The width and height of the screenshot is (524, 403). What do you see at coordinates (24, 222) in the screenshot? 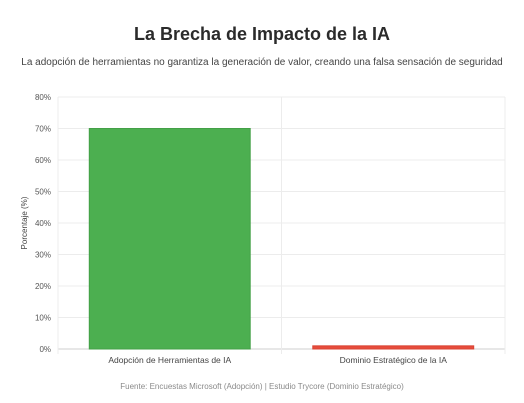
I see `y-axis-label: Porcentaje (%)` at bounding box center [24, 222].